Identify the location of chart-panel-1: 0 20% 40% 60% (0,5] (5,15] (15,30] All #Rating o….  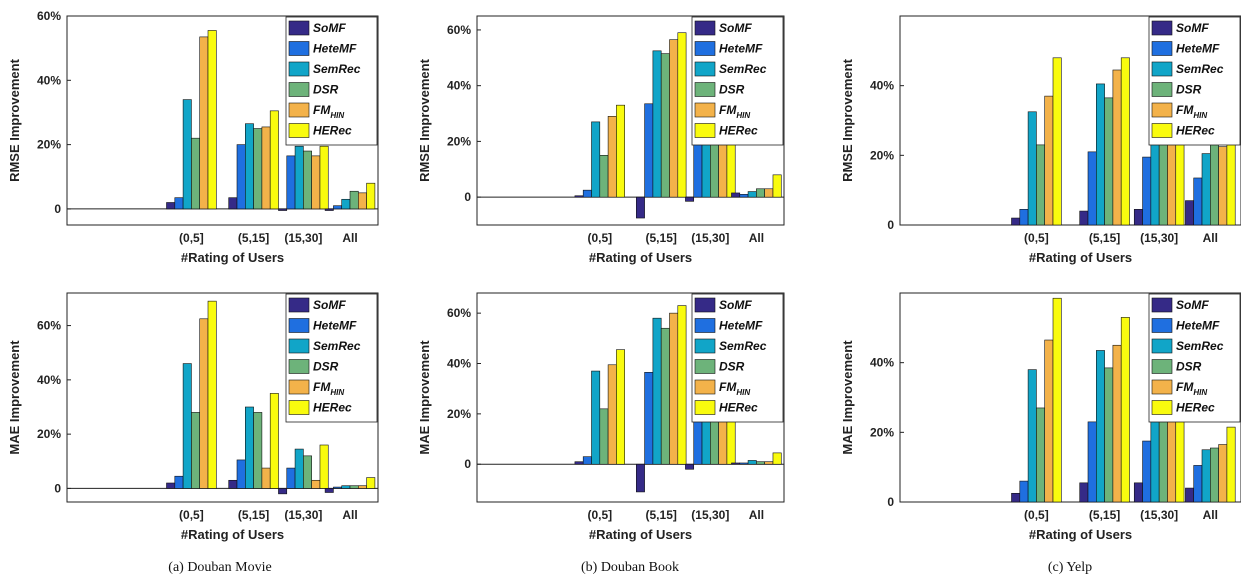
(601, 140).